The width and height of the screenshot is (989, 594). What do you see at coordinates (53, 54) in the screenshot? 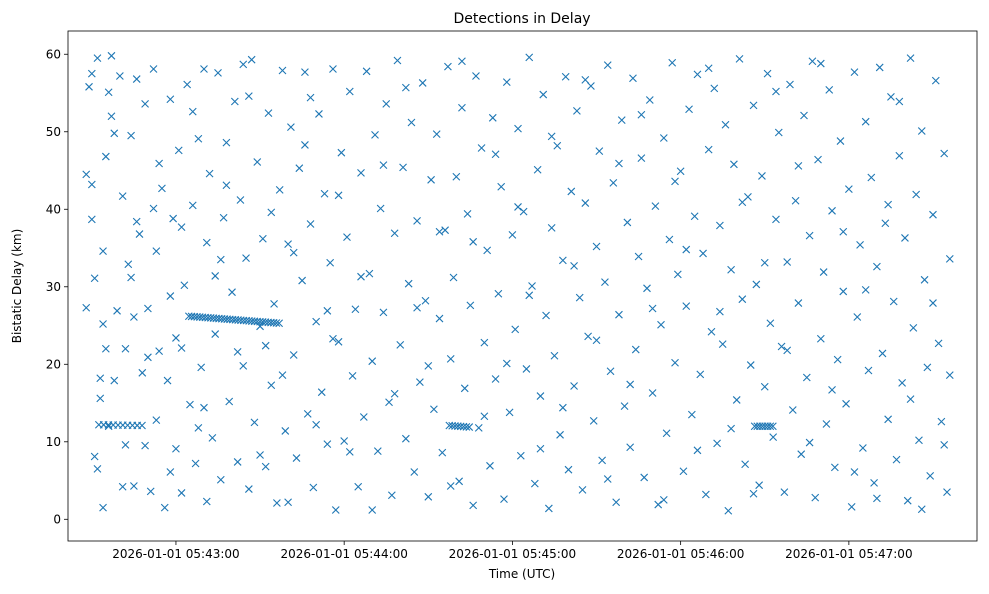
I see `y-tick-label: 60` at bounding box center [53, 54].